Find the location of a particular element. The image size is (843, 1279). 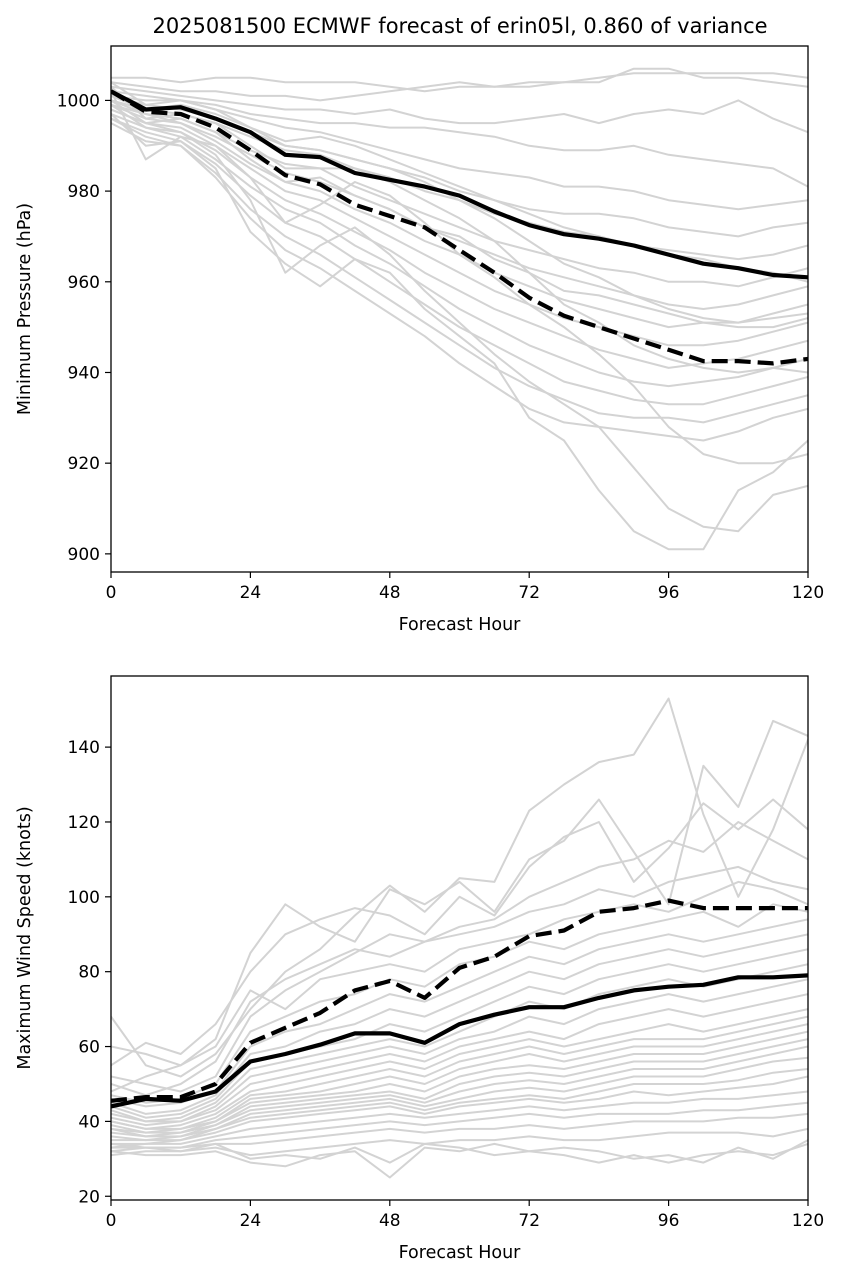

pressure-x-tick-label: 120 is located at coordinates (808, 593).